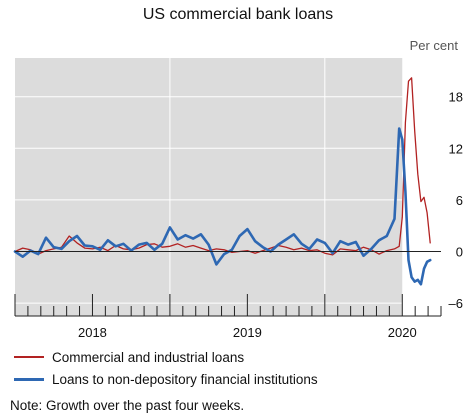  Describe the element at coordinates (247, 332) in the screenshot. I see `x-tick-label: 2019` at that location.